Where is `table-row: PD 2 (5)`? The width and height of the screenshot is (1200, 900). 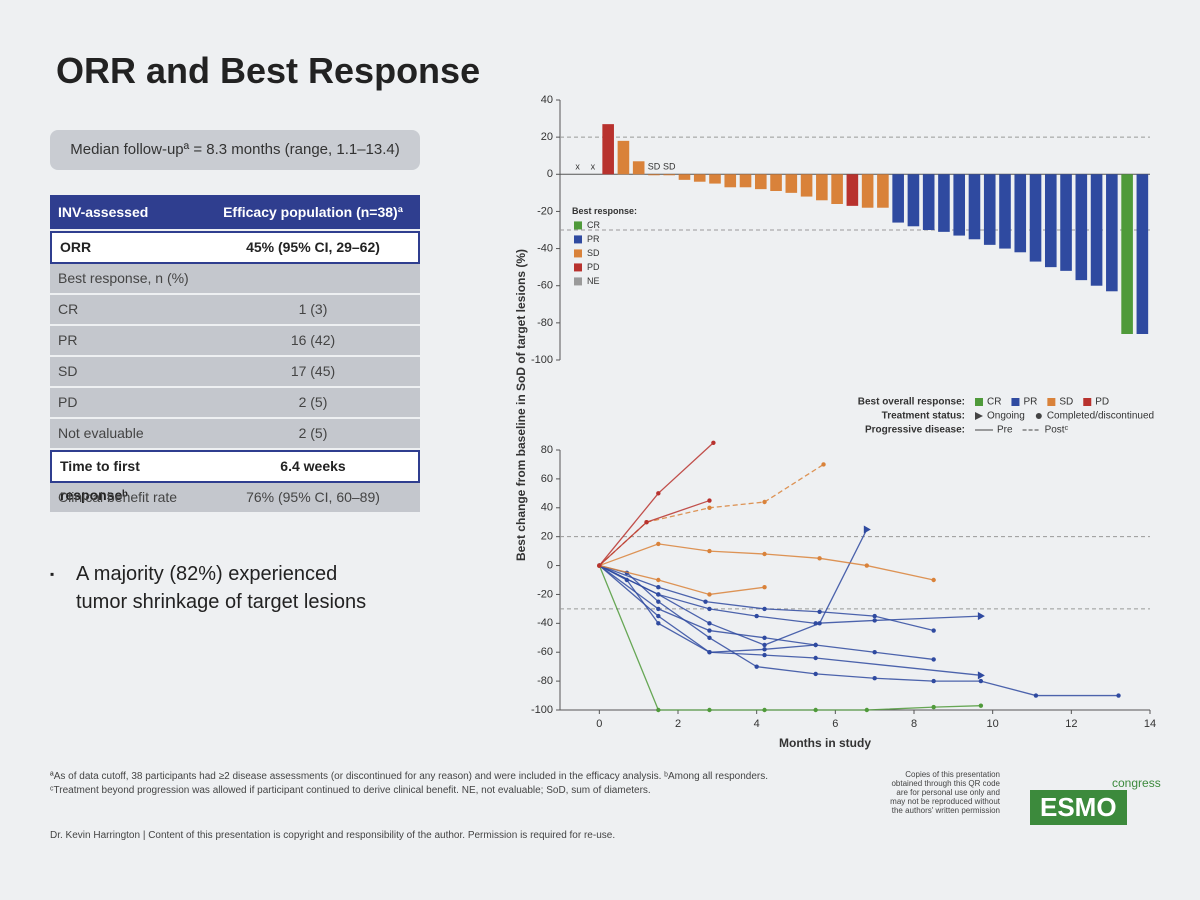 table-row: PD 2 (5) is located at coordinates (235, 403).